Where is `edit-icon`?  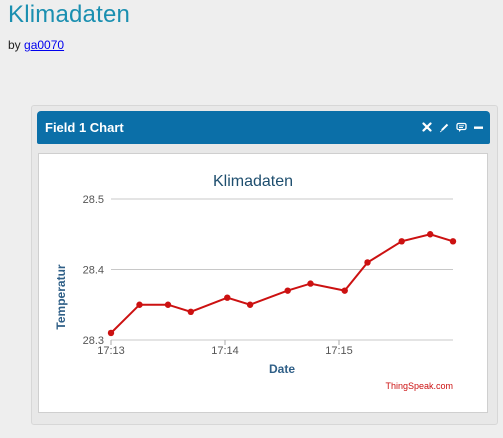 edit-icon is located at coordinates (444, 127).